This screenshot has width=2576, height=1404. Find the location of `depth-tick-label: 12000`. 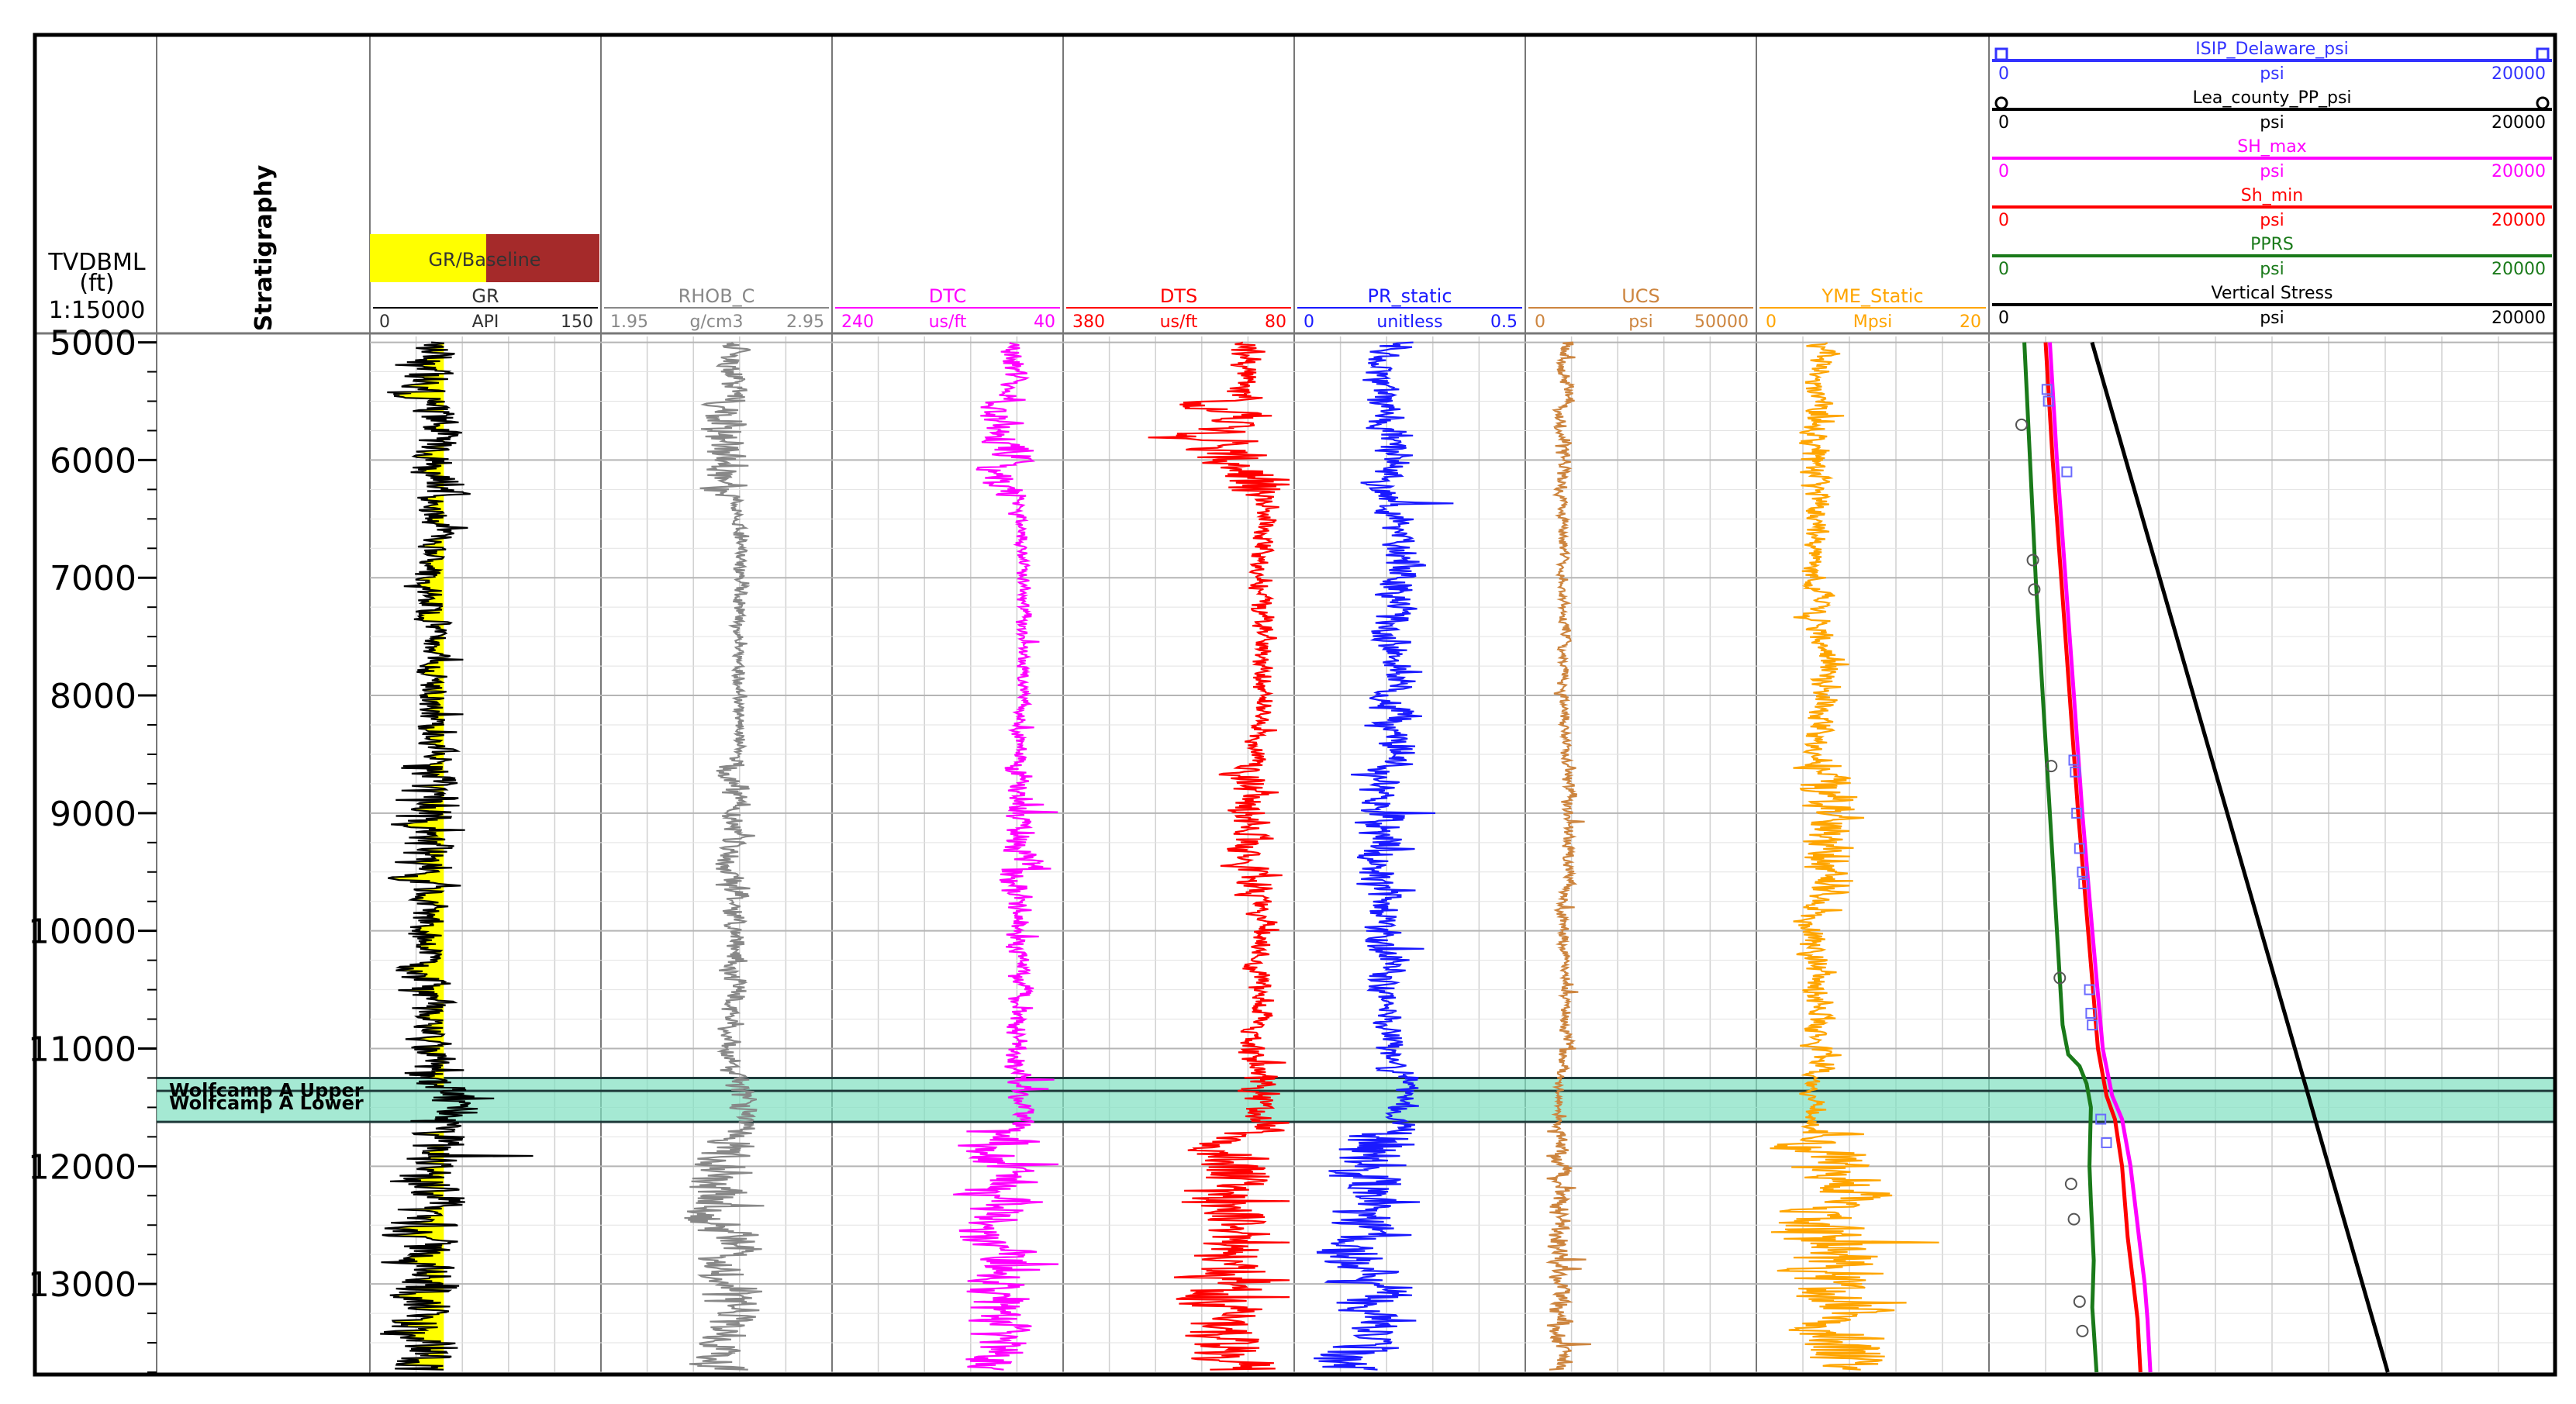

depth-tick-label: 12000 is located at coordinates (82, 1167).